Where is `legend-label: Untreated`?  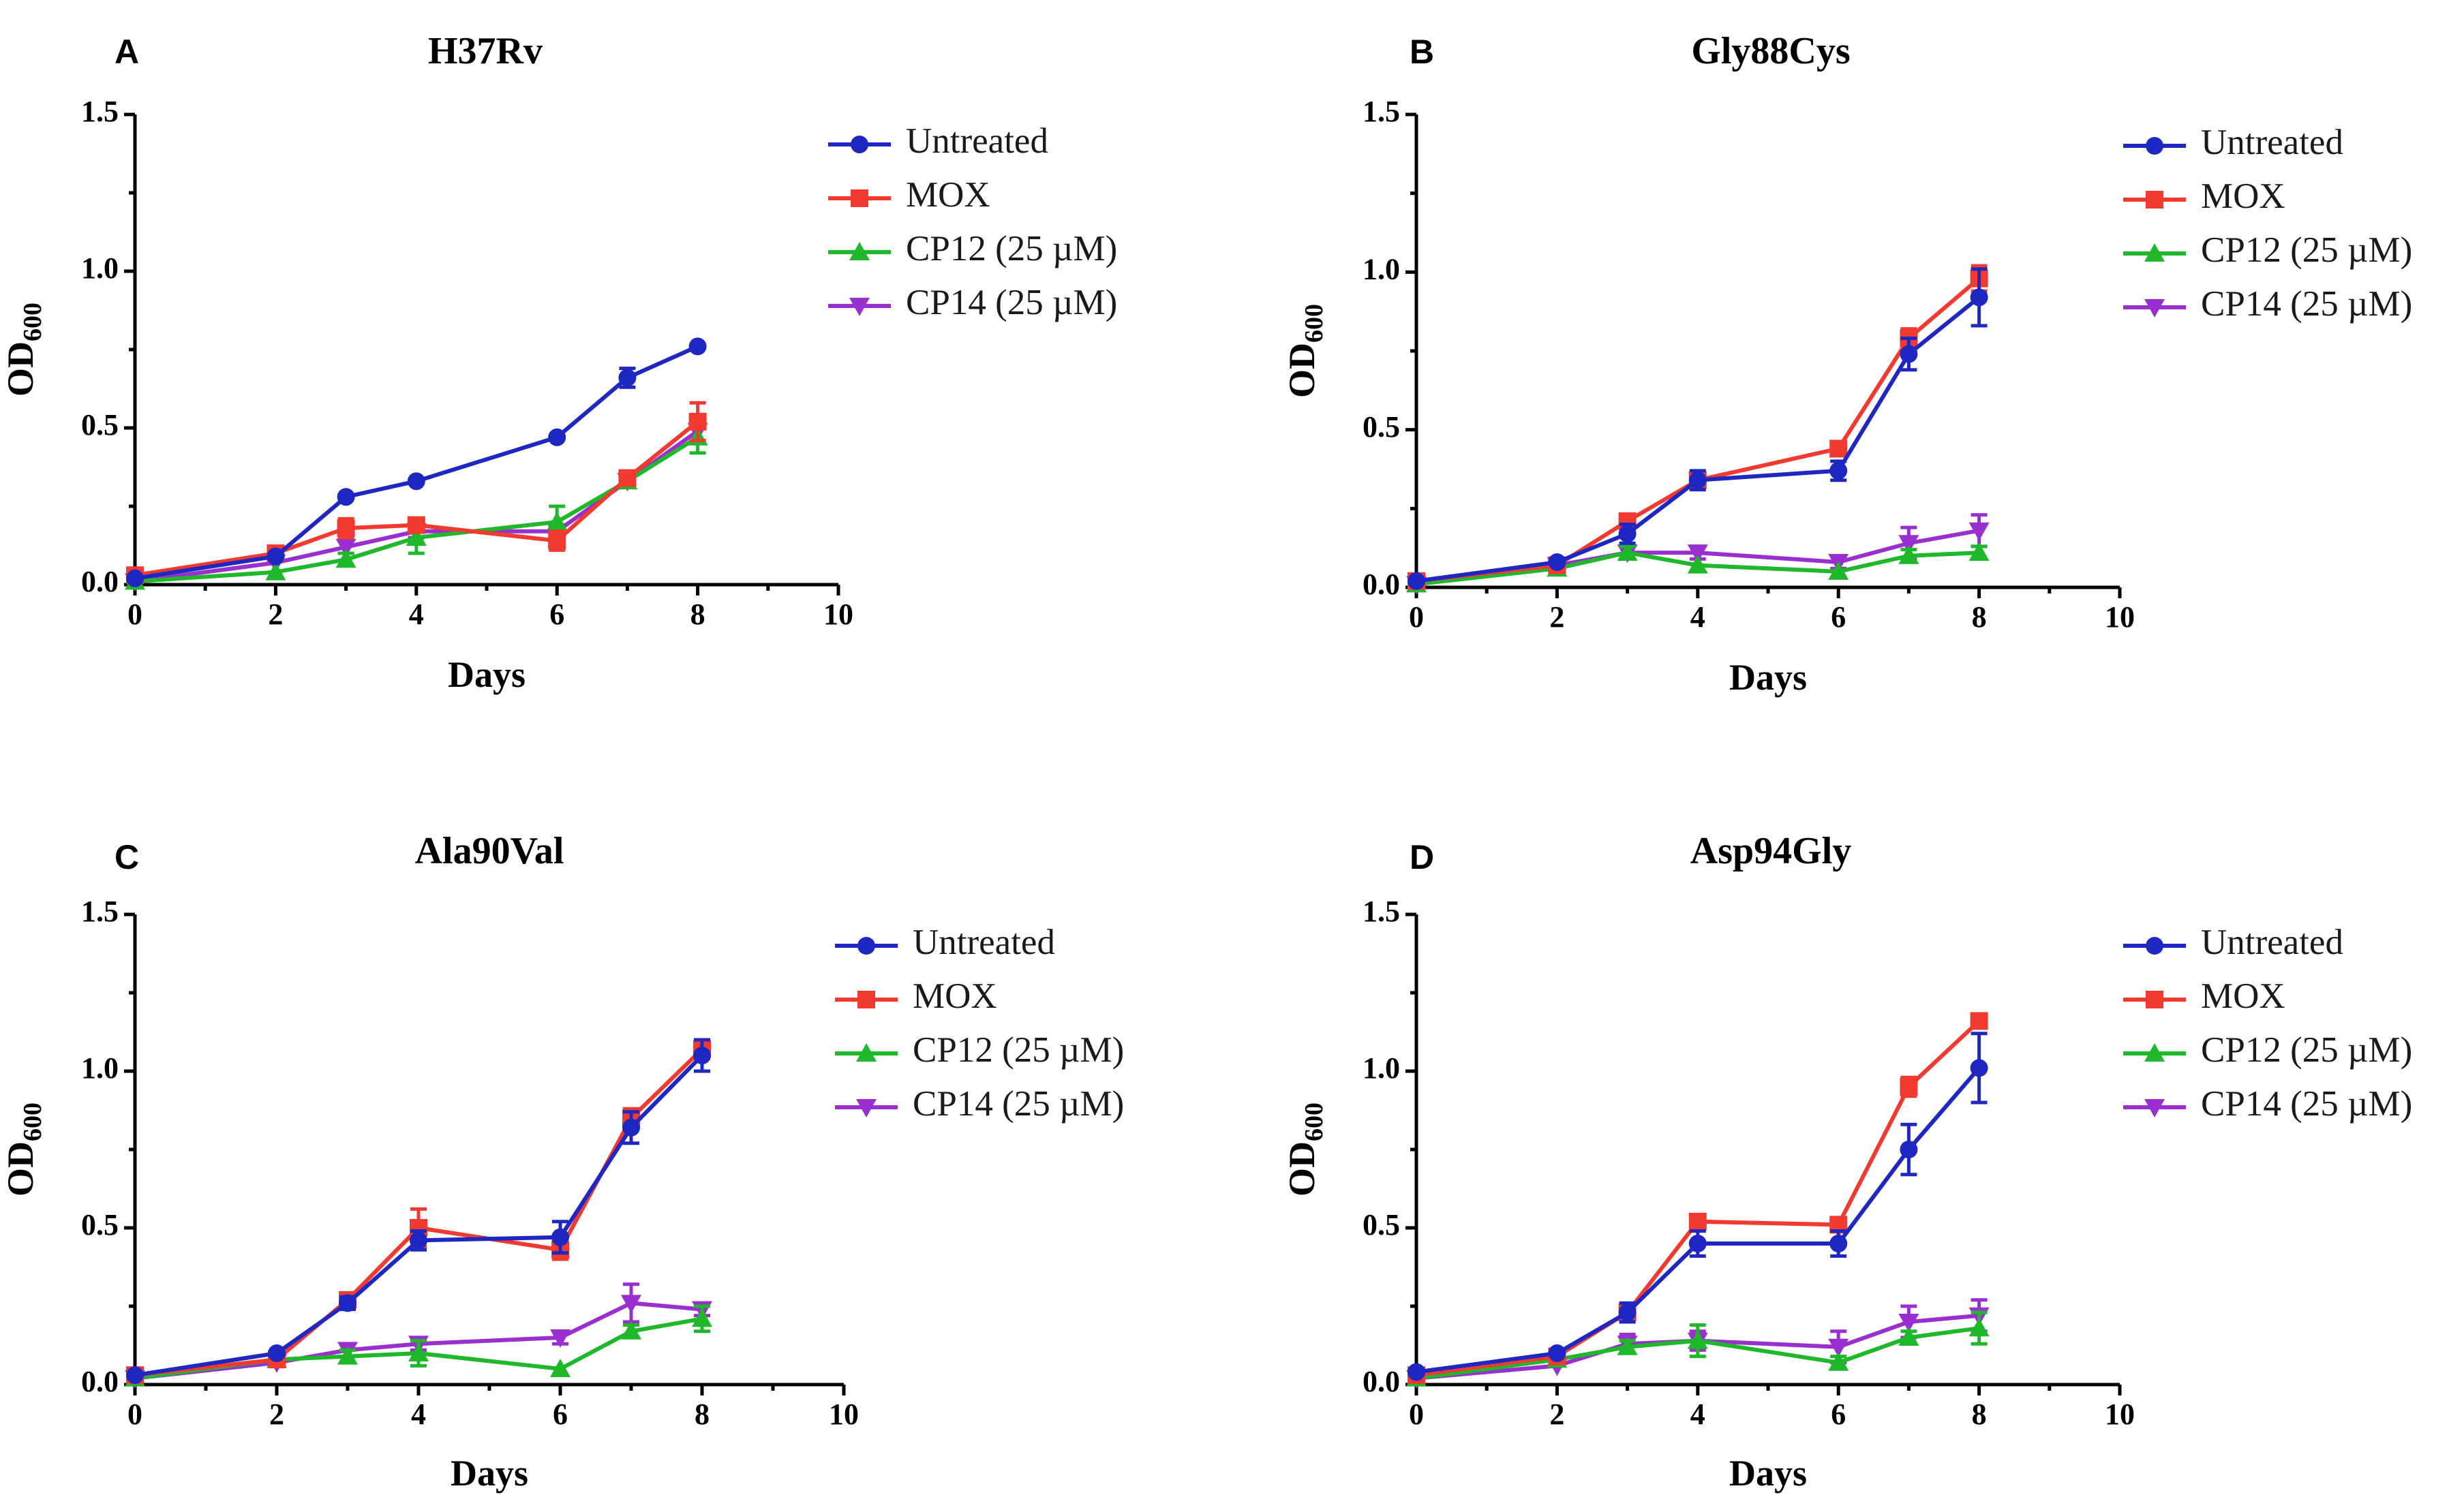
legend-label: Untreated is located at coordinates (977, 141).